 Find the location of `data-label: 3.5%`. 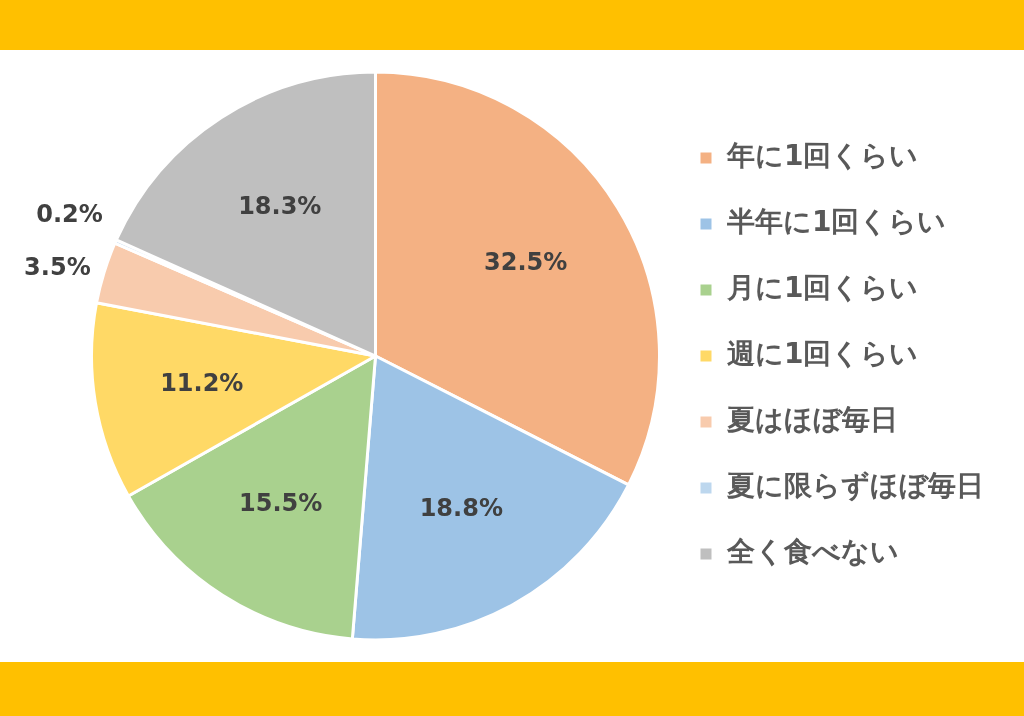

data-label: 3.5% is located at coordinates (57, 266).